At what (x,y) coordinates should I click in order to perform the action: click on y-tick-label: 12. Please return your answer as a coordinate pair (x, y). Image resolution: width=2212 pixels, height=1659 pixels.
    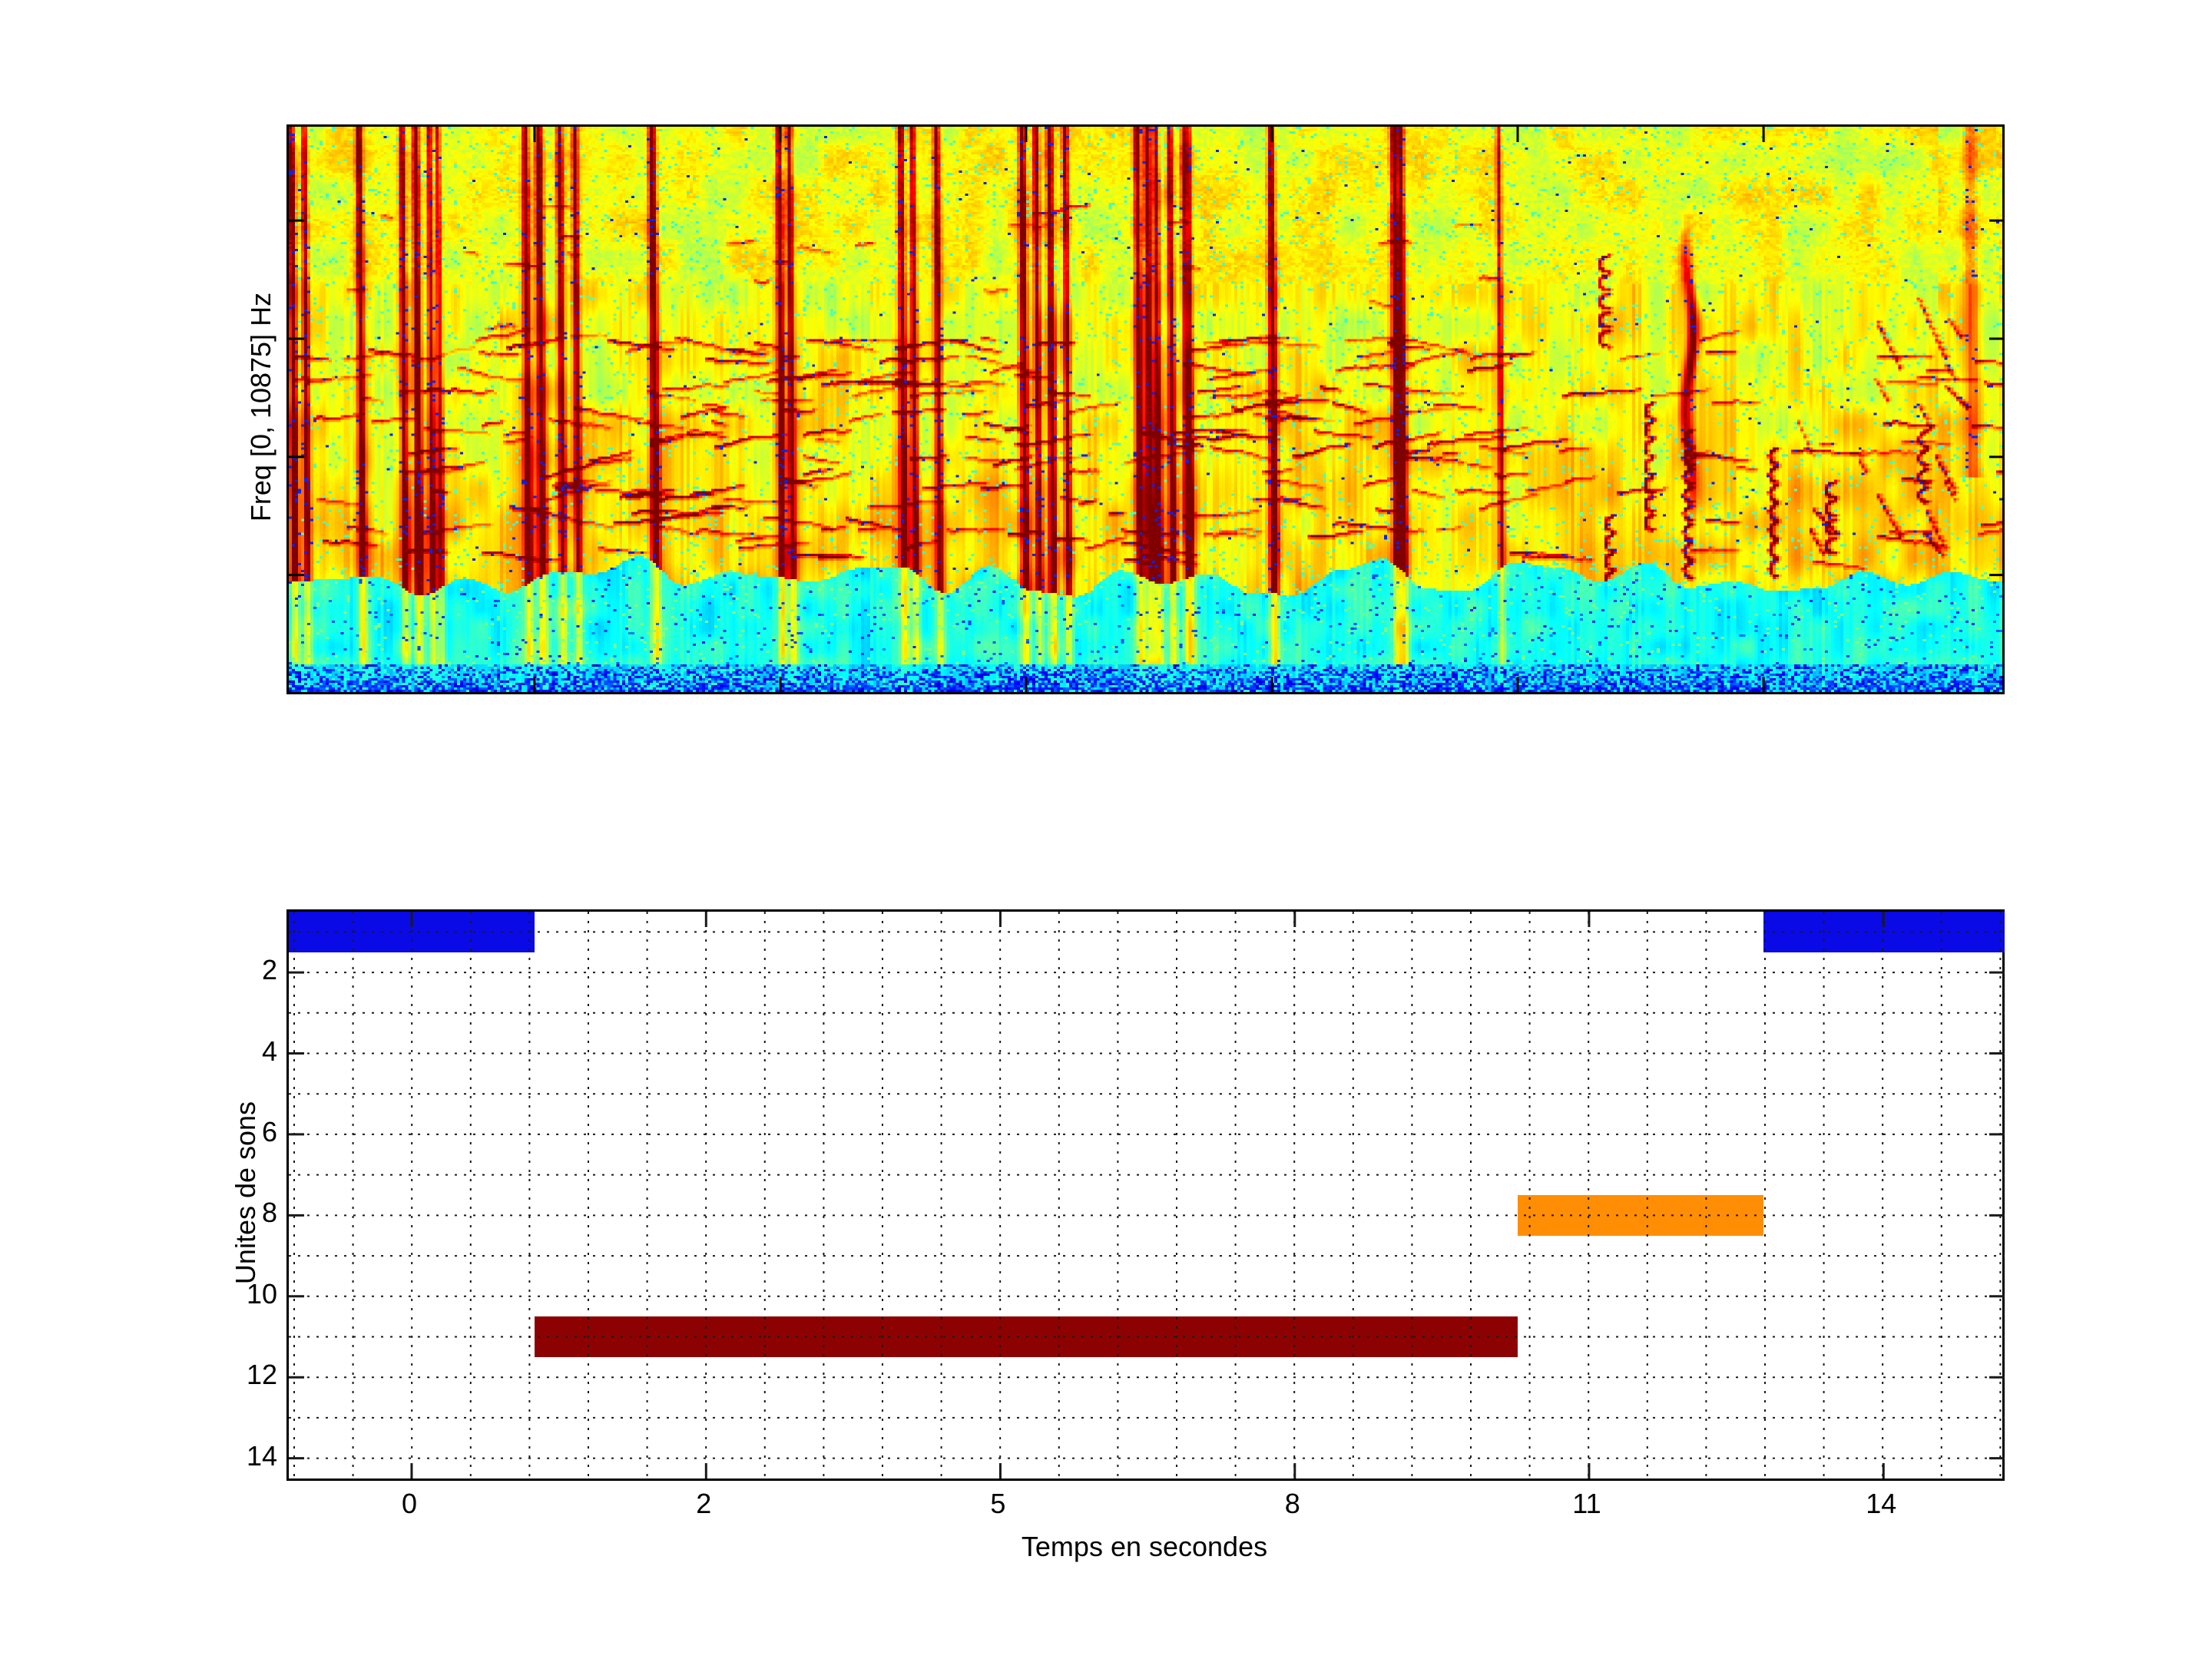
    Looking at the image, I should click on (261, 1375).